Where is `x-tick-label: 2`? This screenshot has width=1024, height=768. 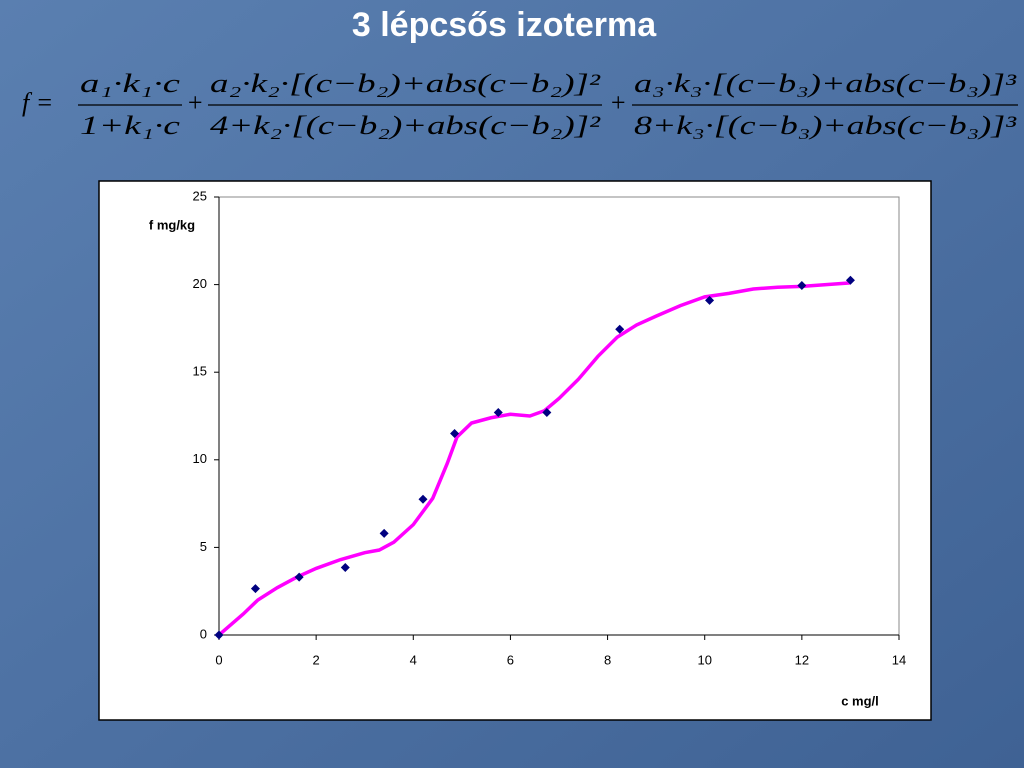
x-tick-label: 2 is located at coordinates (316, 659).